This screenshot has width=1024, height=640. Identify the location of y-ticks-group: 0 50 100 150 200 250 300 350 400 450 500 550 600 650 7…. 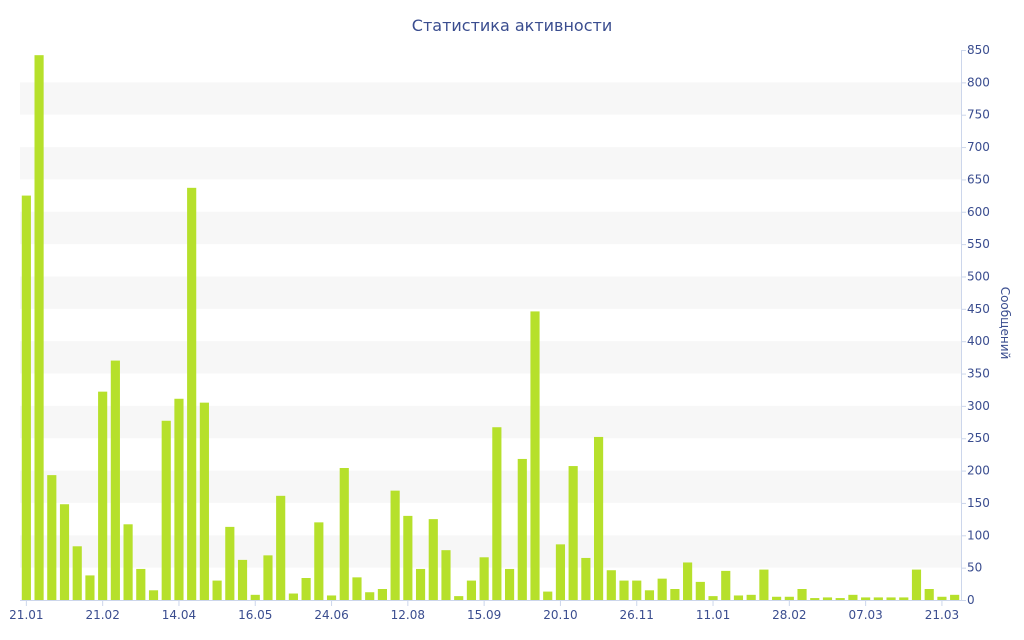
(975, 325).